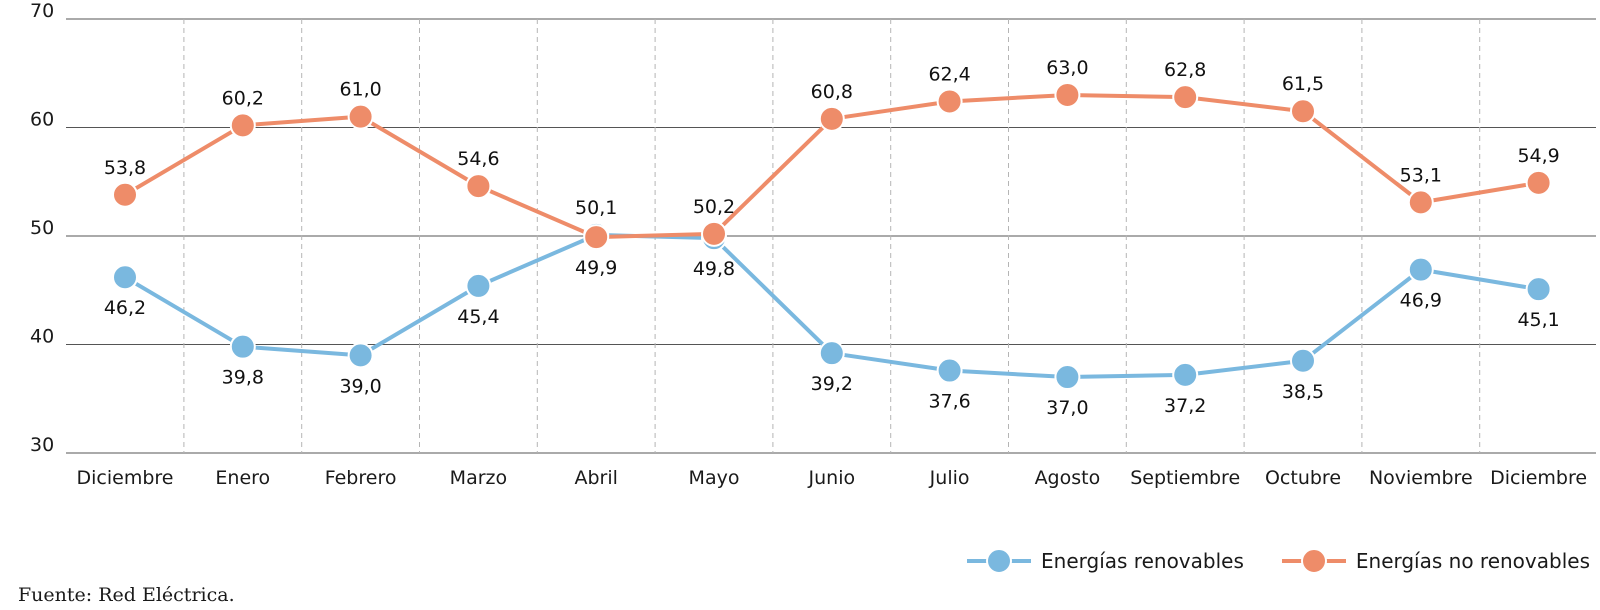  What do you see at coordinates (596, 268) in the screenshot?
I see `data-label-1: 49,9` at bounding box center [596, 268].